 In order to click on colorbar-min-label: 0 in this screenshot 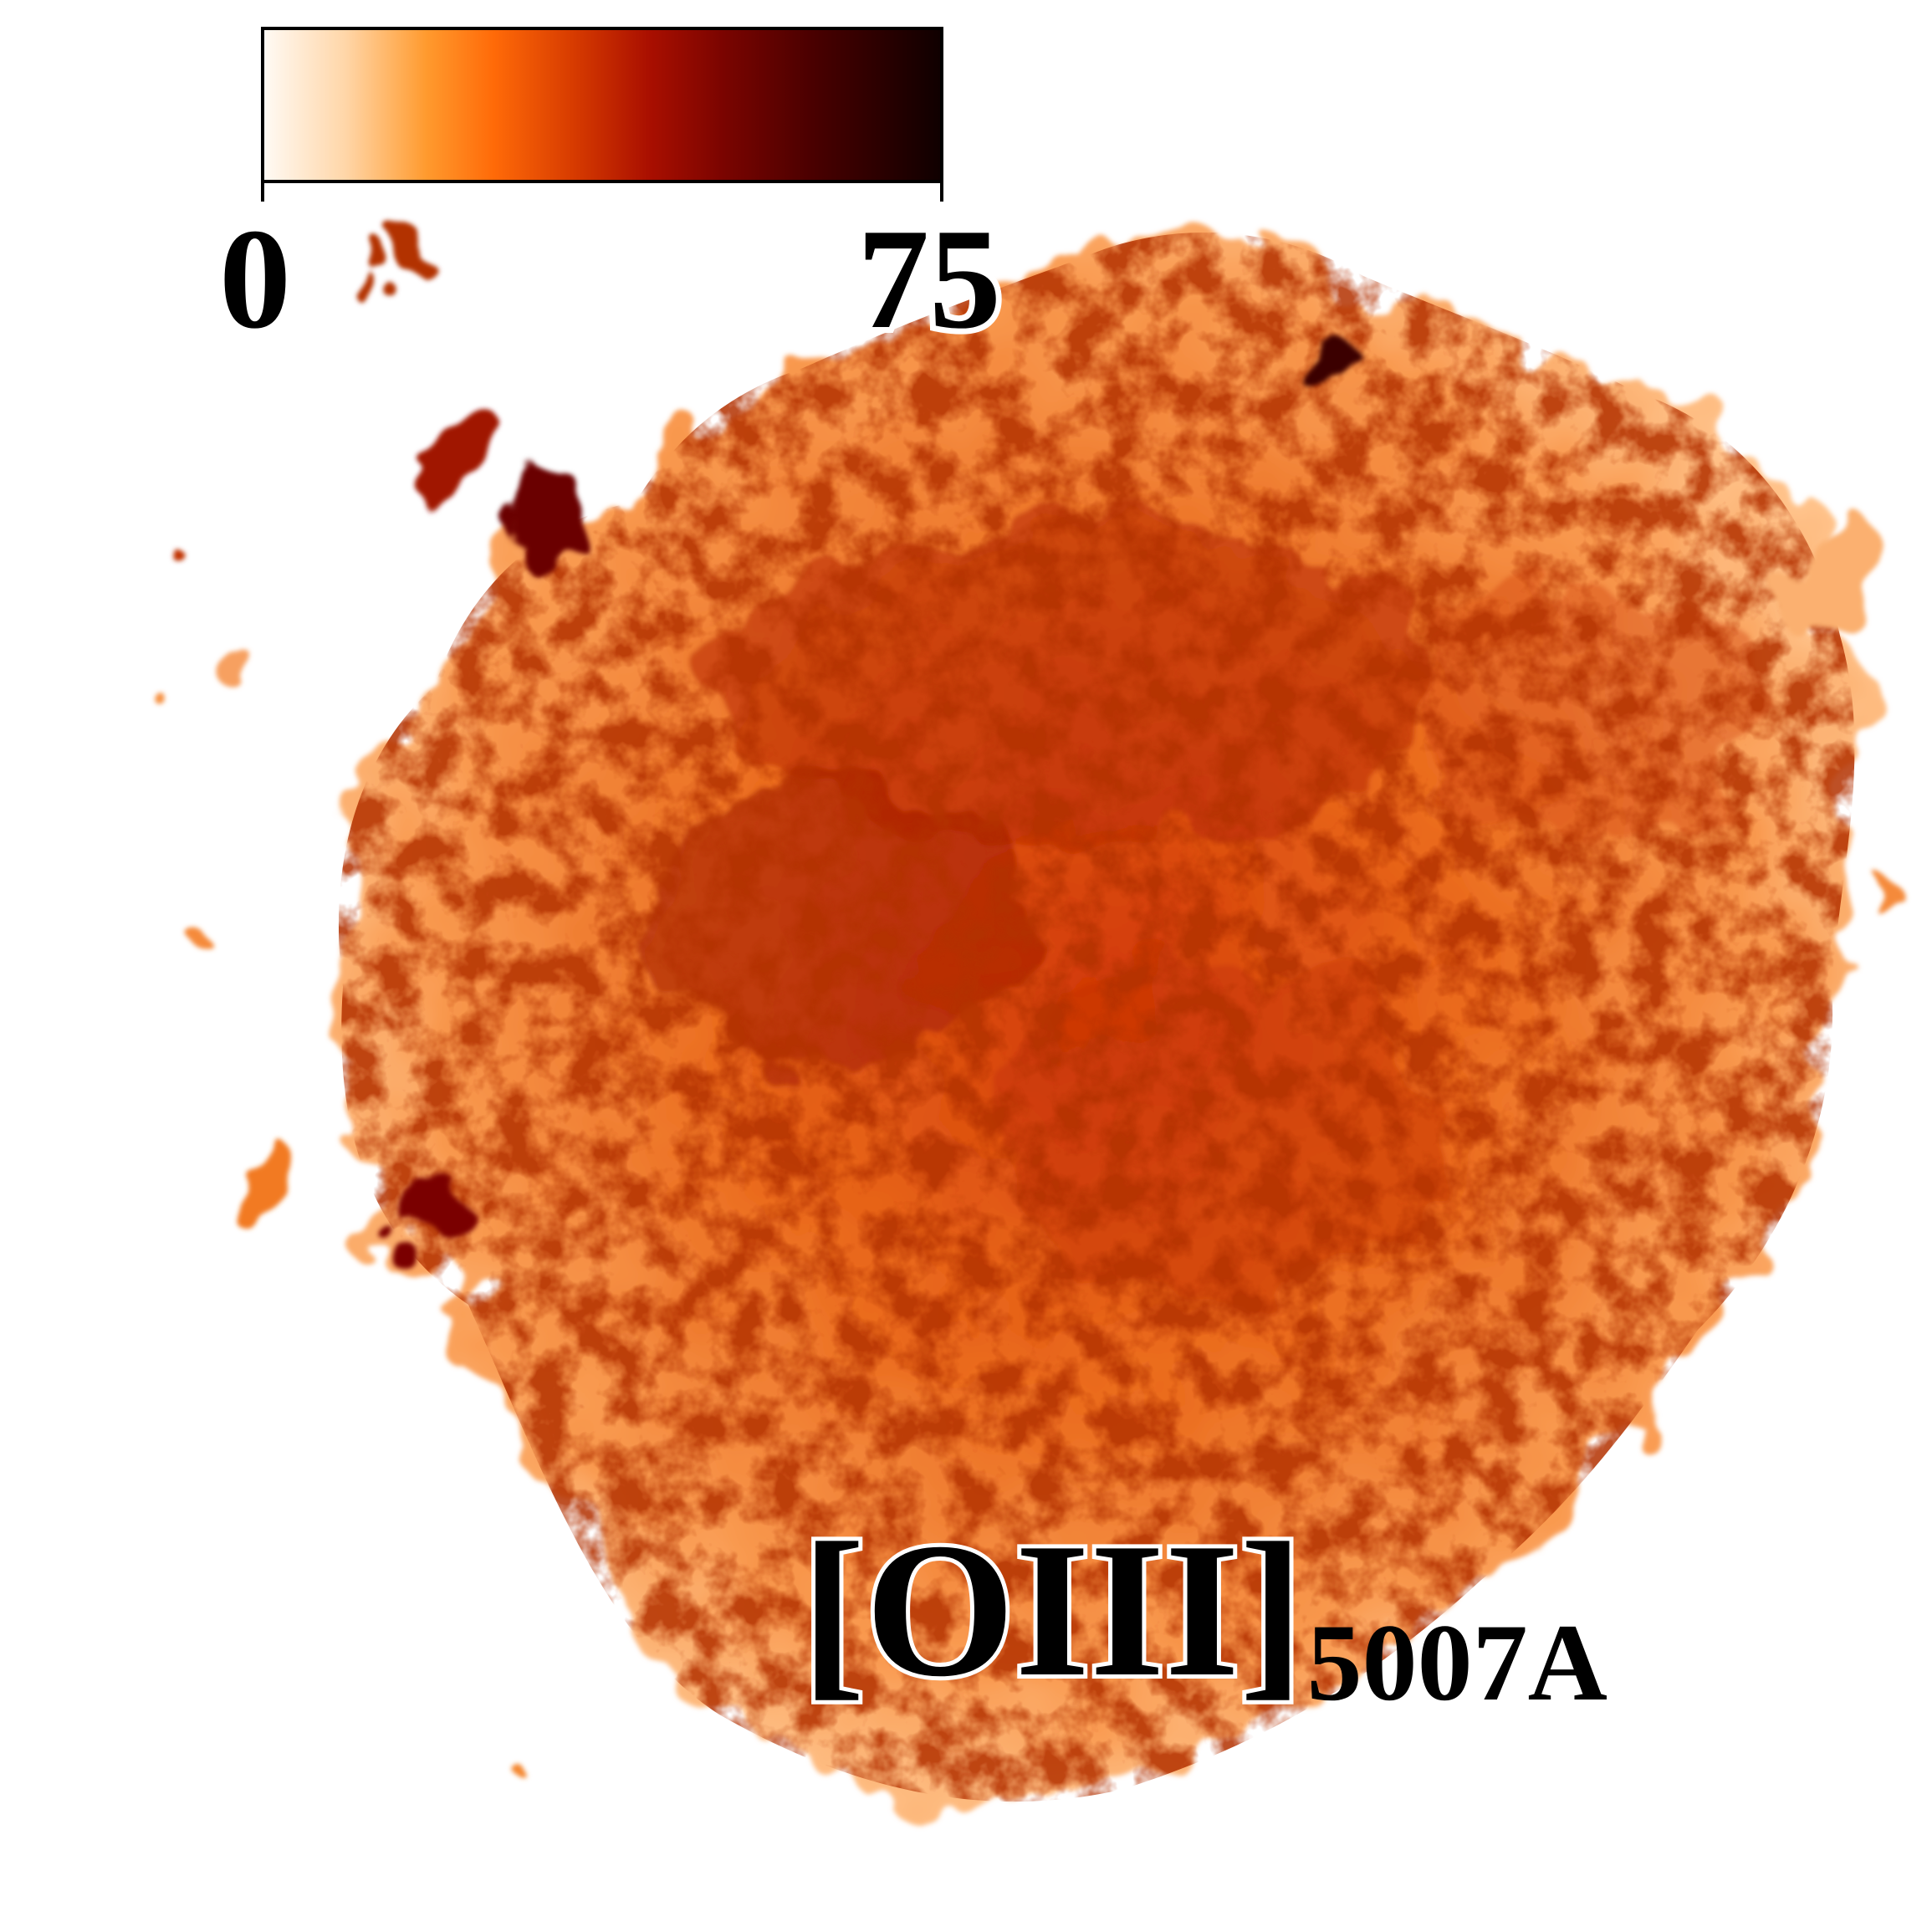, I will do `click(255, 279)`.